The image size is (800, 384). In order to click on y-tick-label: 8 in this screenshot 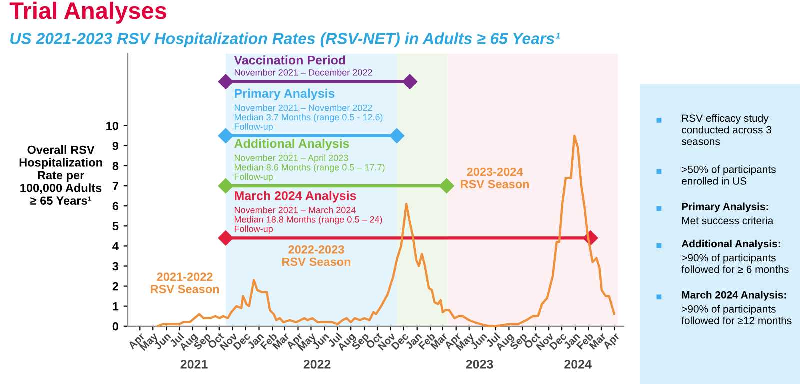, I will do `click(115, 166)`.